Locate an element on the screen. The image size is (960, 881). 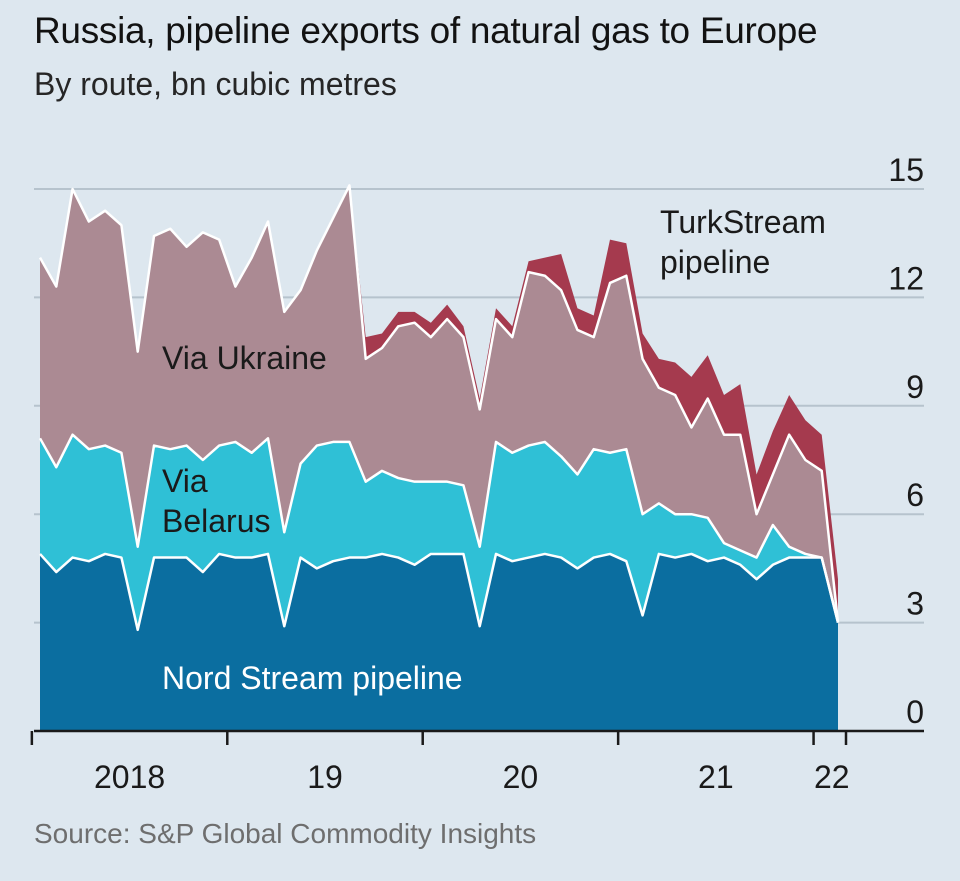
source-note: Source: S&P Global Commodity Insights is located at coordinates (285, 833).